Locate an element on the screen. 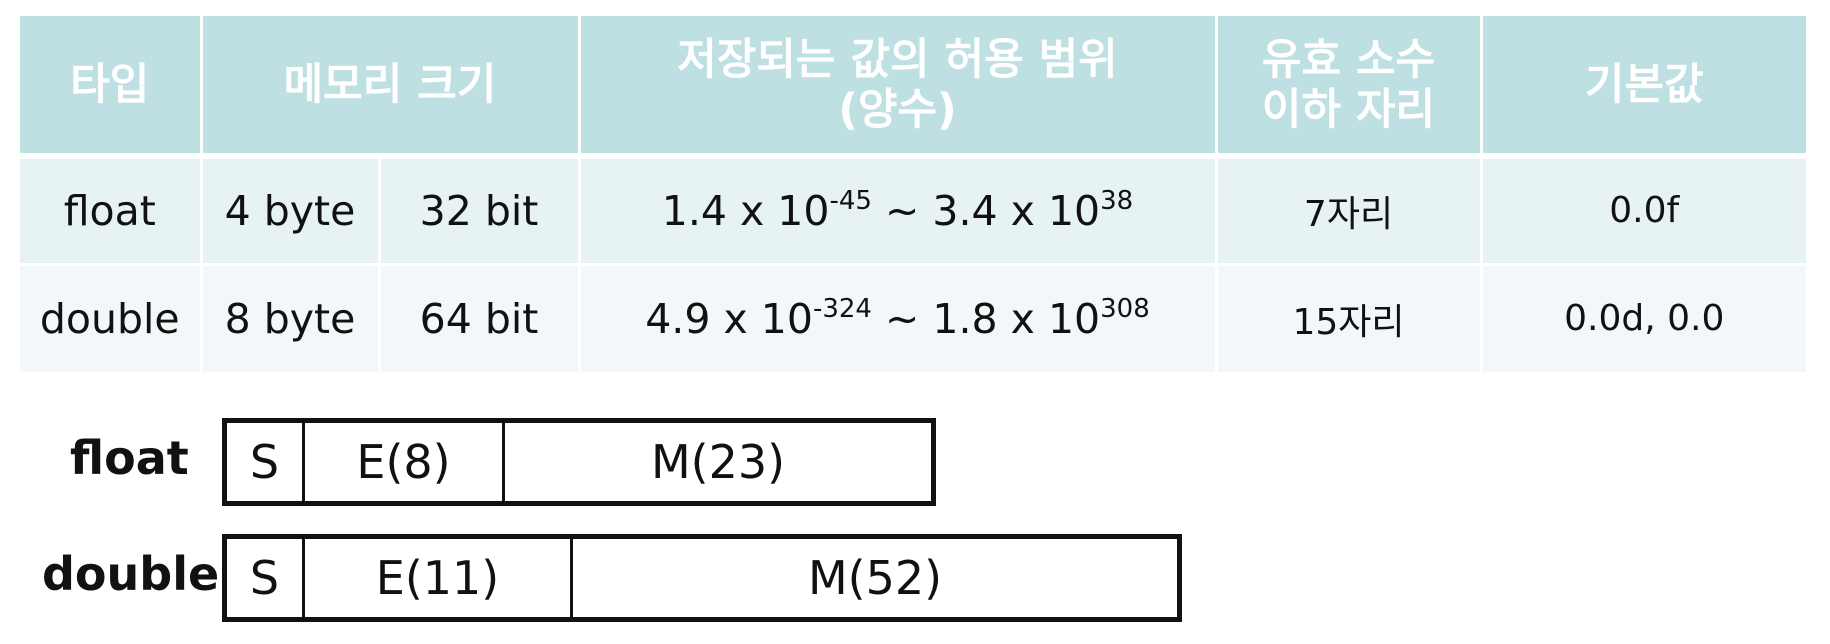  range-min-mantissa: 4.9 x 10 is located at coordinates (729, 318).